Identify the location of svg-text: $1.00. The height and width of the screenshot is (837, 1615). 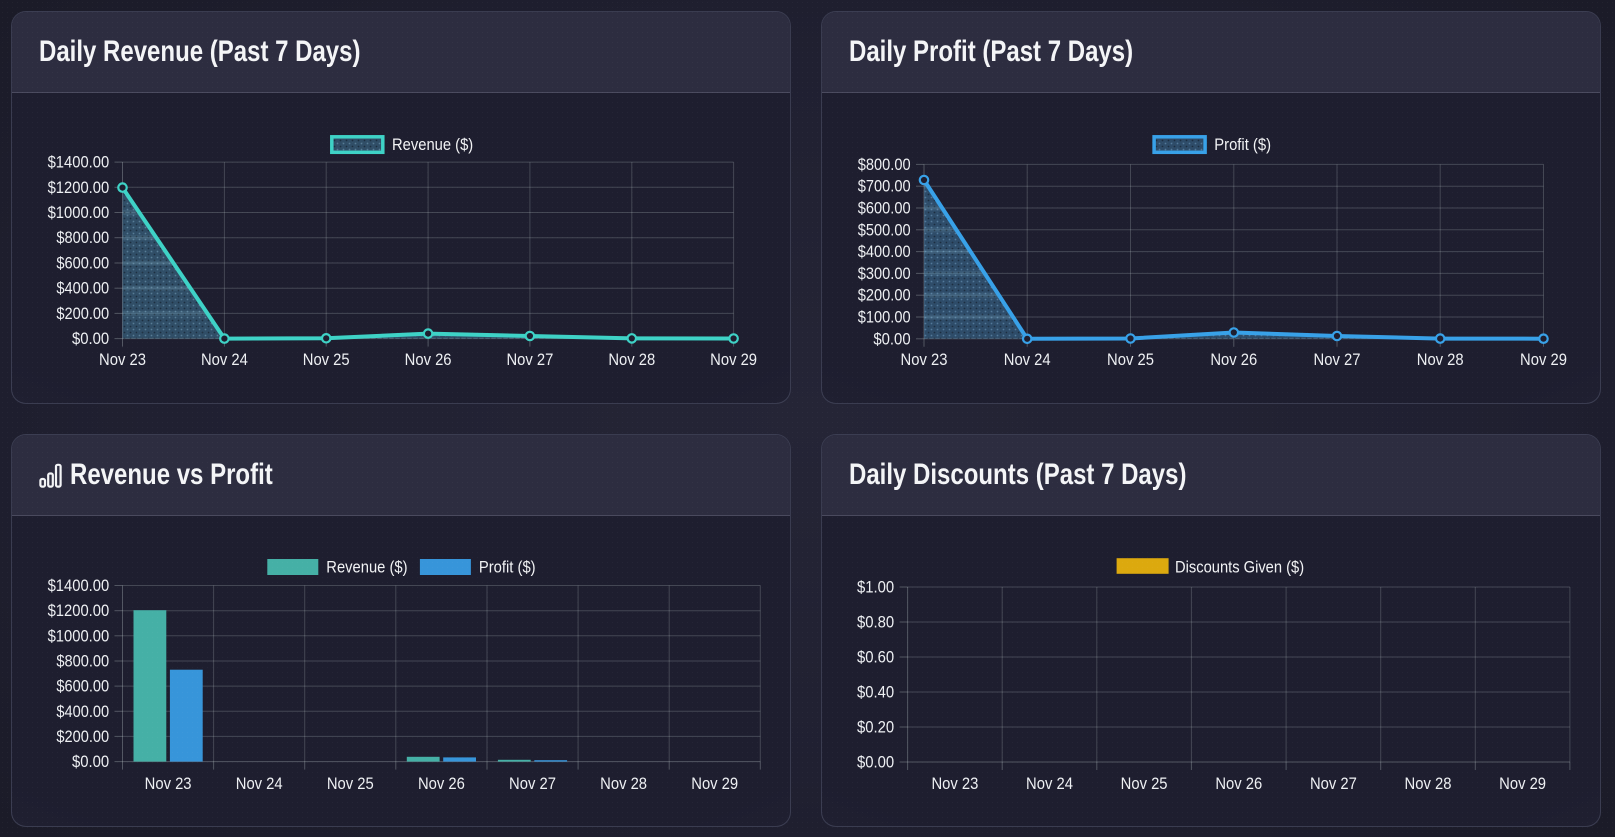
(875, 588).